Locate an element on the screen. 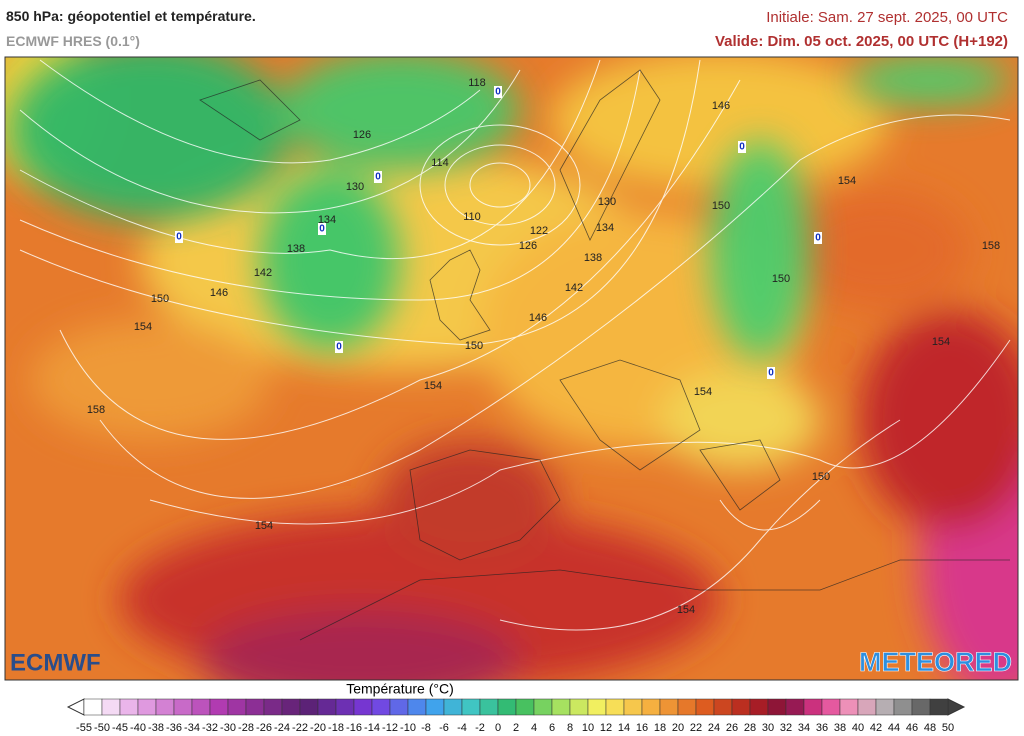 This screenshot has height=736, width=1024. colorbar-tick-label: 12 is located at coordinates (606, 728).